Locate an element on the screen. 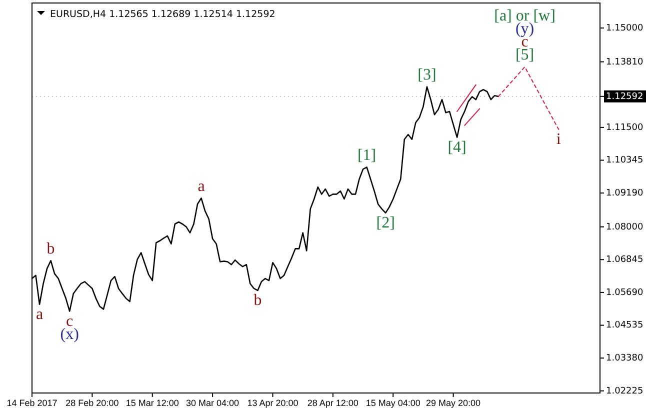  y-tick-label: 1.09190 is located at coordinates (625, 193).